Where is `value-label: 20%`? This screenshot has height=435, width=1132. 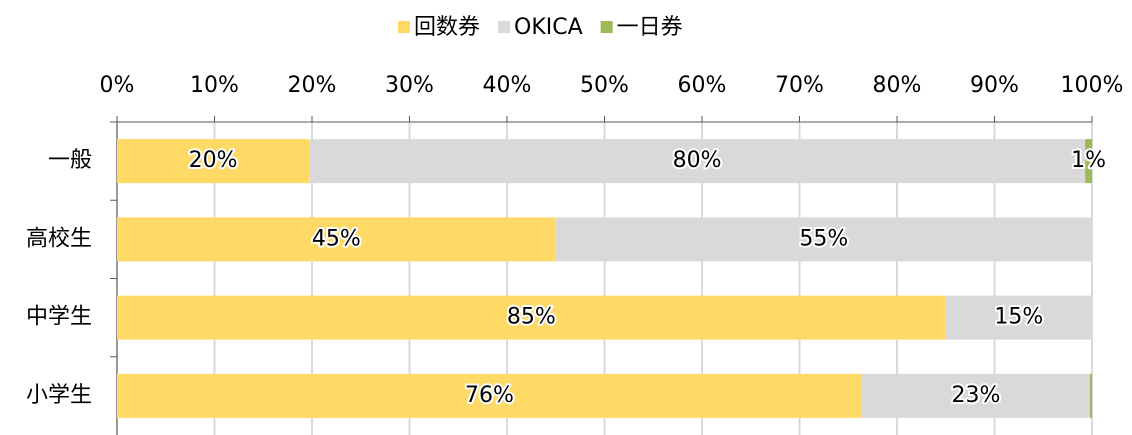 value-label: 20% is located at coordinates (213, 160).